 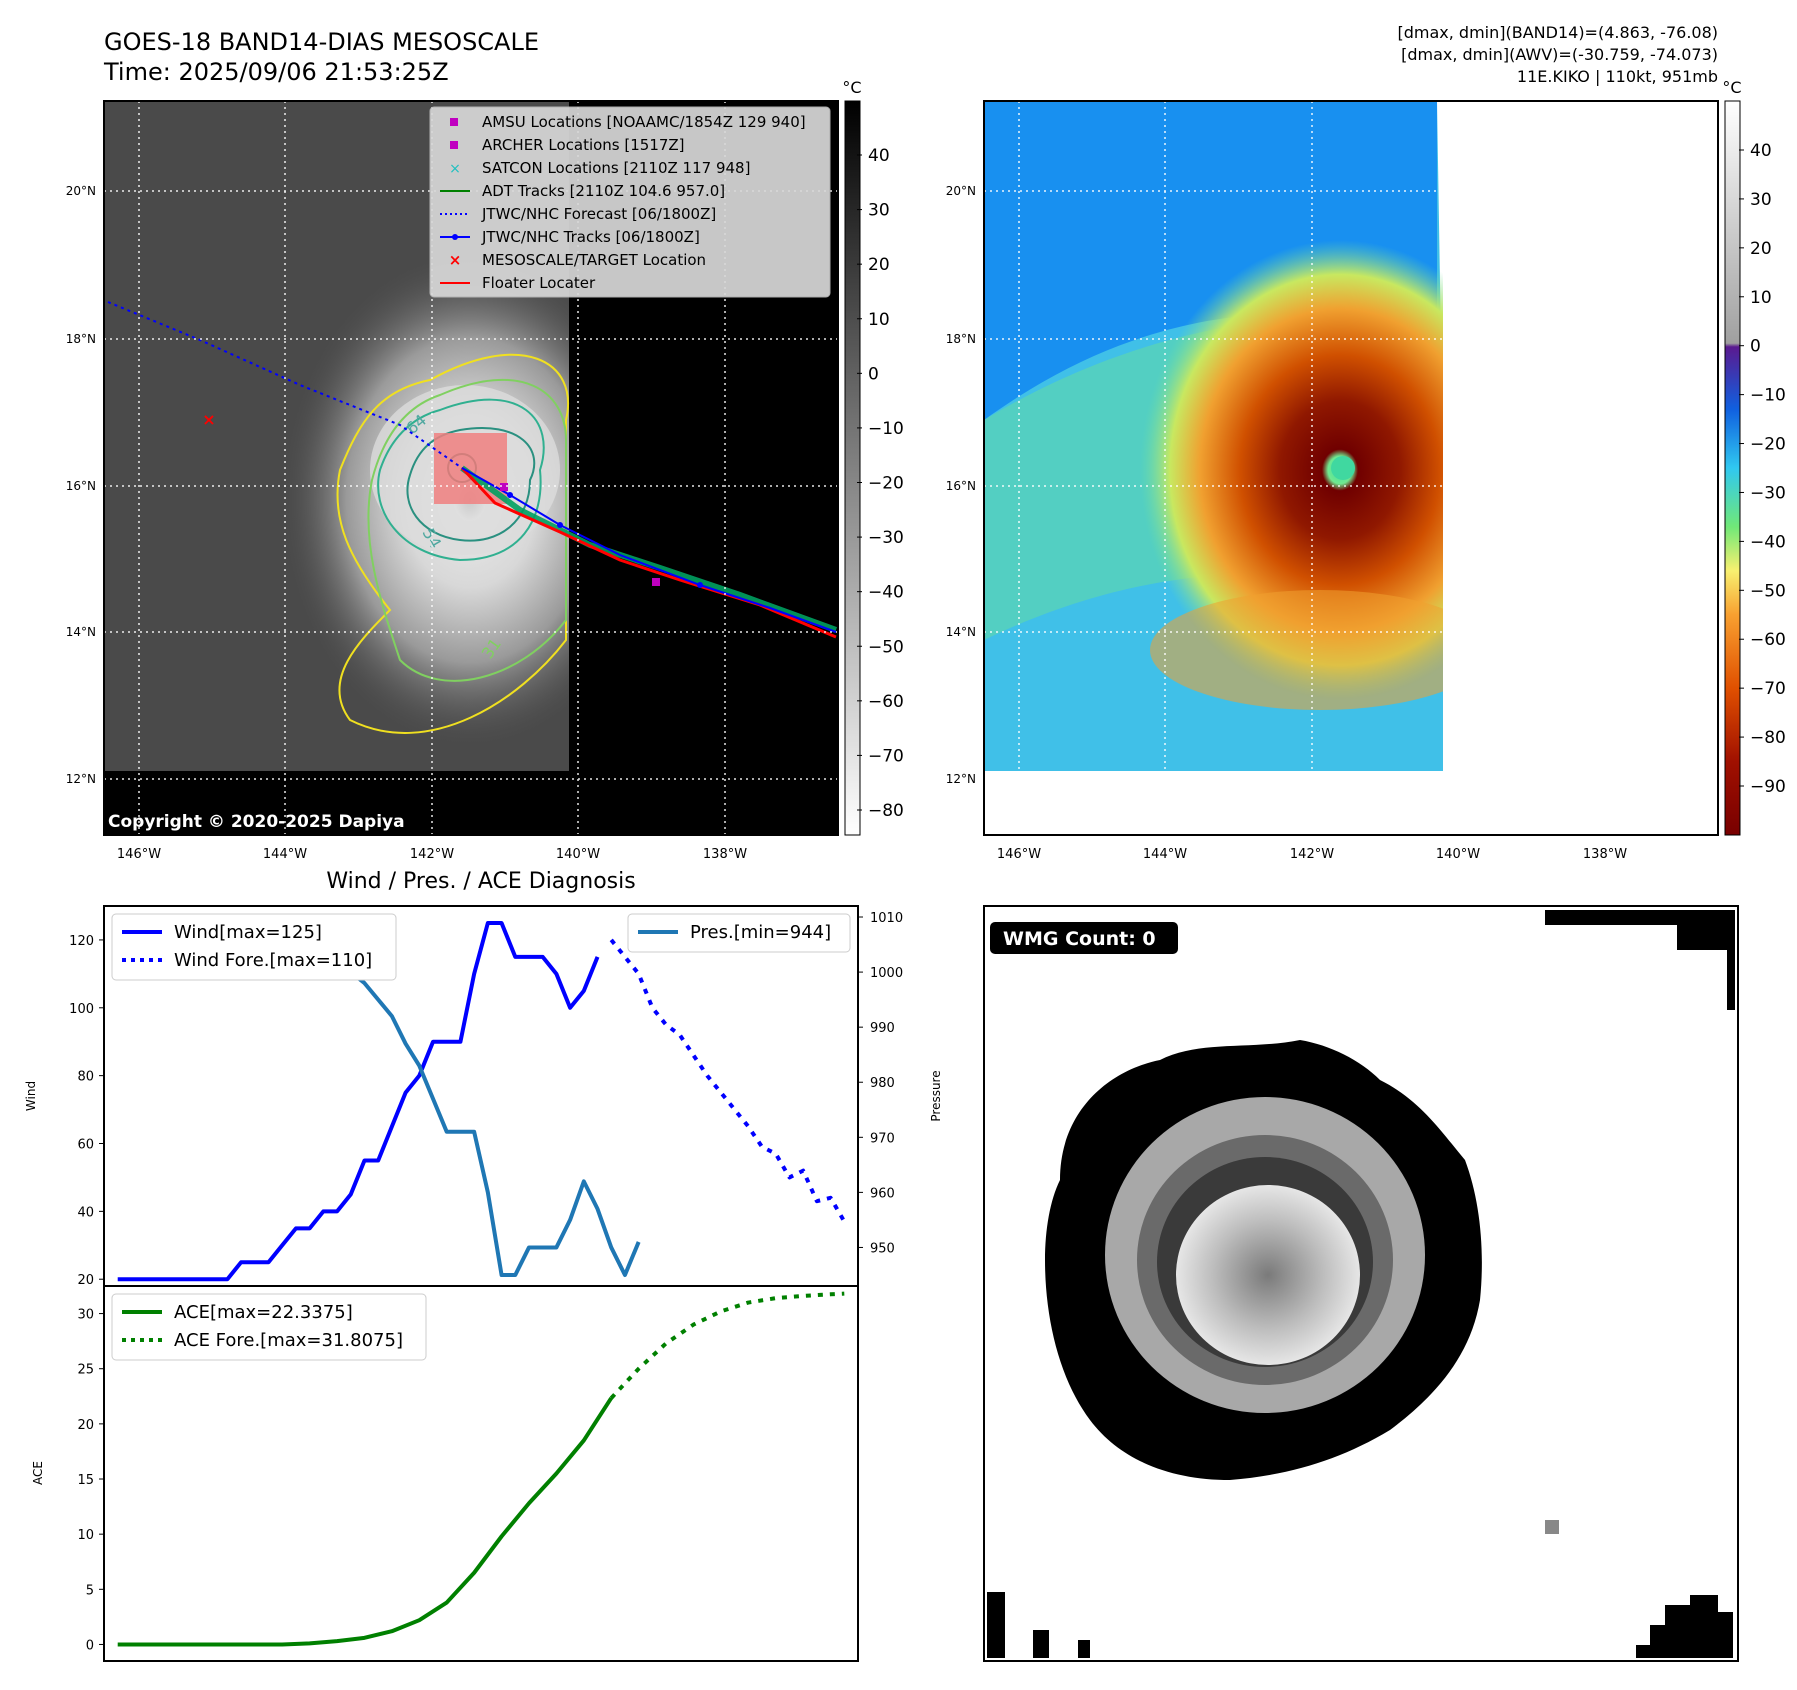 What do you see at coordinates (852, 468) in the screenshot?
I see `ir-colorbar` at bounding box center [852, 468].